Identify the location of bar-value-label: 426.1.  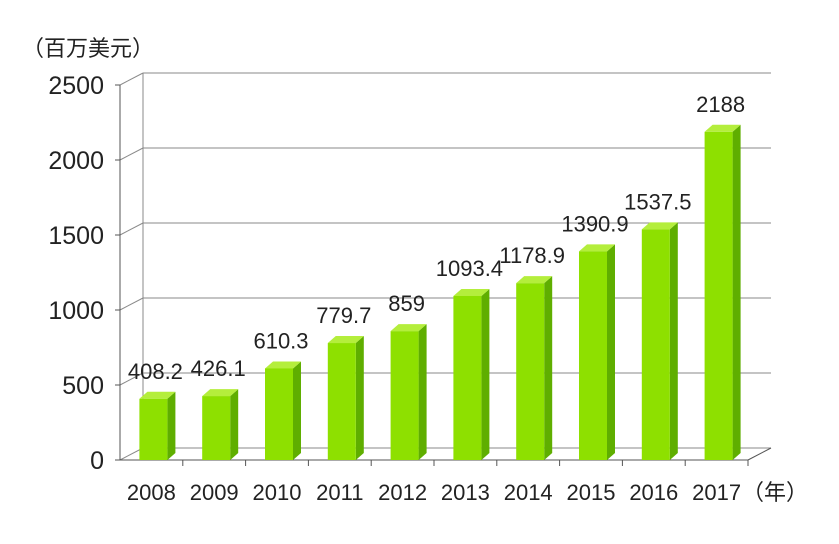
(218, 368).